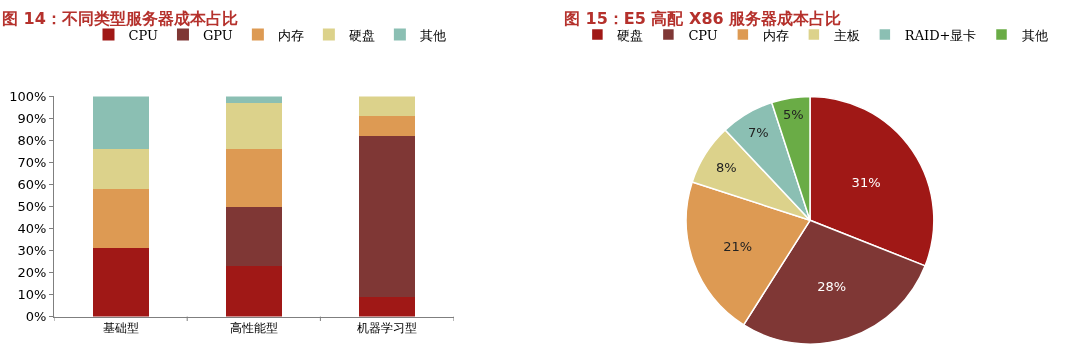 This screenshot has height=359, width=1080. I want to click on chart-title: 图 14：不同类型服务器成本占比, so click(120, 18).